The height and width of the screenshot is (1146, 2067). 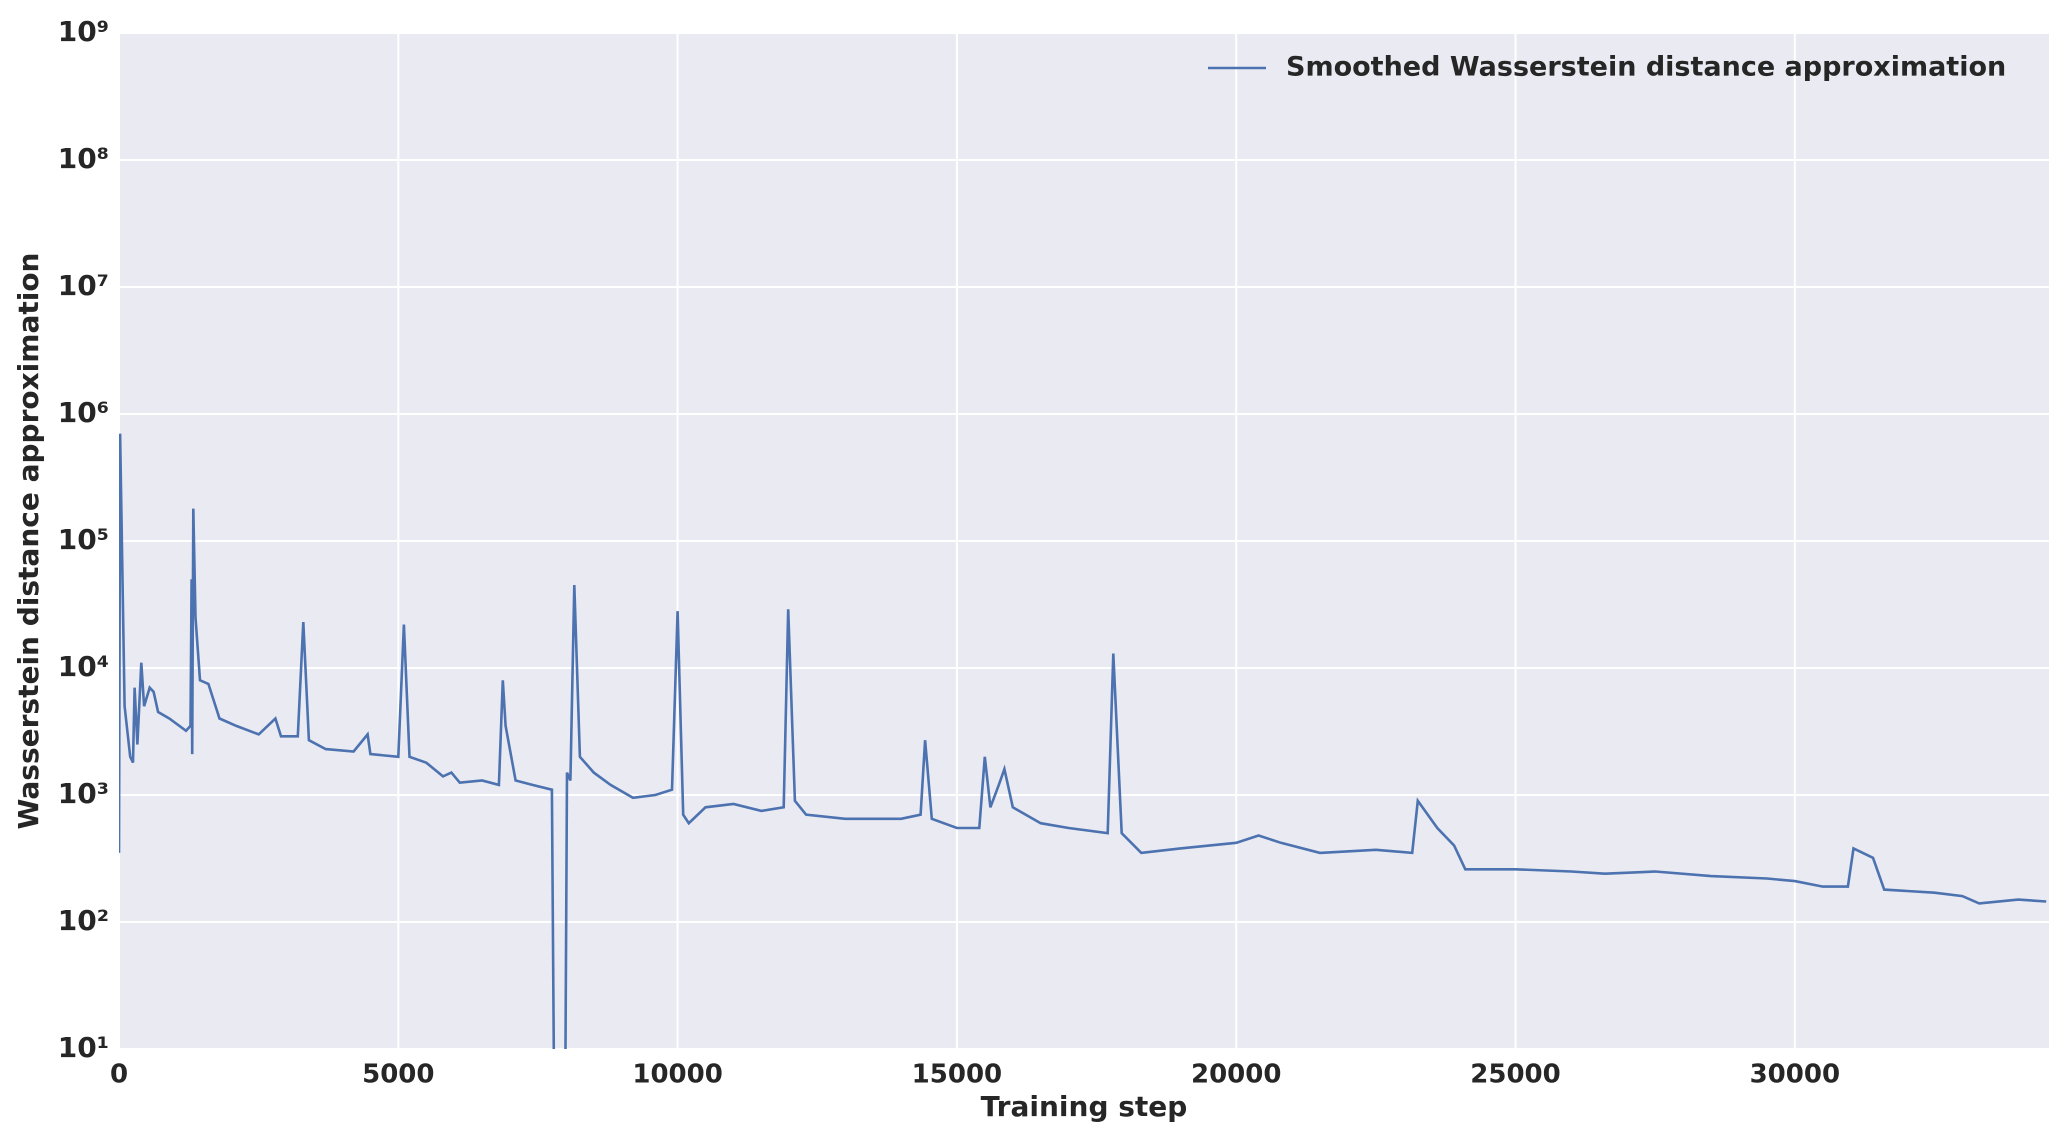 What do you see at coordinates (957, 1075) in the screenshot?
I see `x-tick-label: 15000` at bounding box center [957, 1075].